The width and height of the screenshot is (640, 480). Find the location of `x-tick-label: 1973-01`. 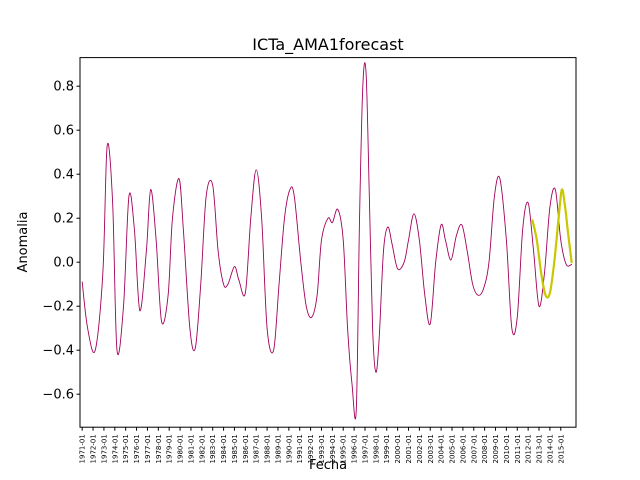

x-tick-label: 1973-01 is located at coordinates (104, 448).